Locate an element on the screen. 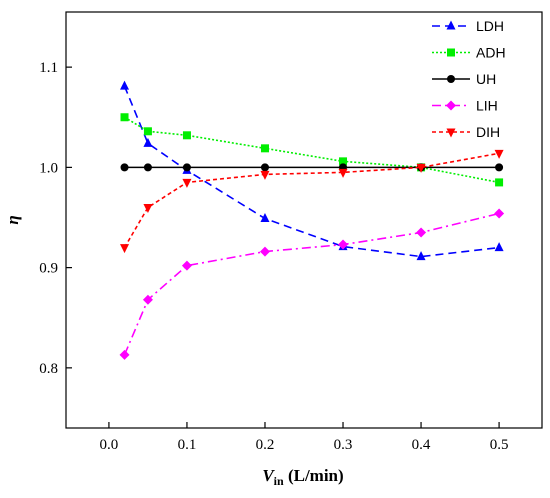 Image resolution: width=550 pixels, height=498 pixels. legend-label-adh: ADH is located at coordinates (491, 53).